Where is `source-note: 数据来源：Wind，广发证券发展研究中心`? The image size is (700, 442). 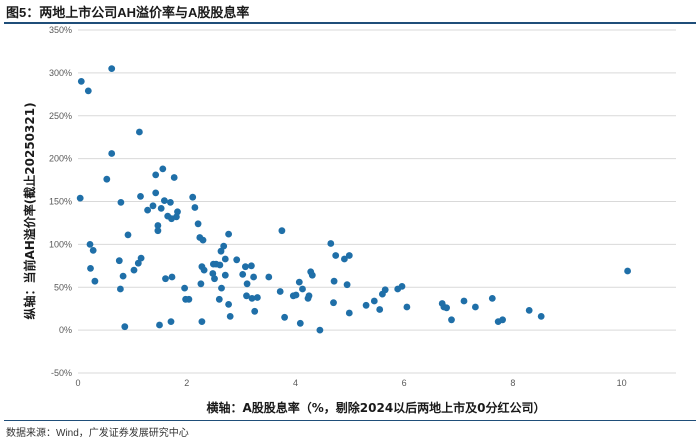 source-note: 数据来源：Wind，广发证券发展研究中心 is located at coordinates (97, 433).